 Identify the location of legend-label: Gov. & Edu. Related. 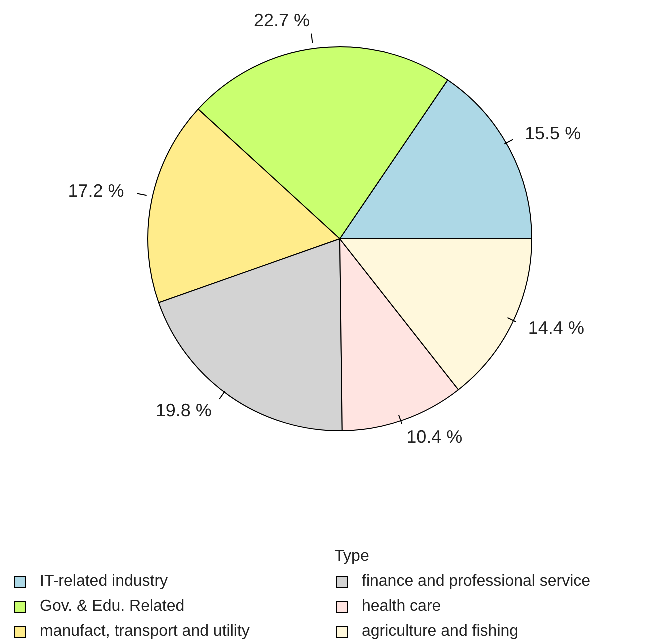
(112, 607).